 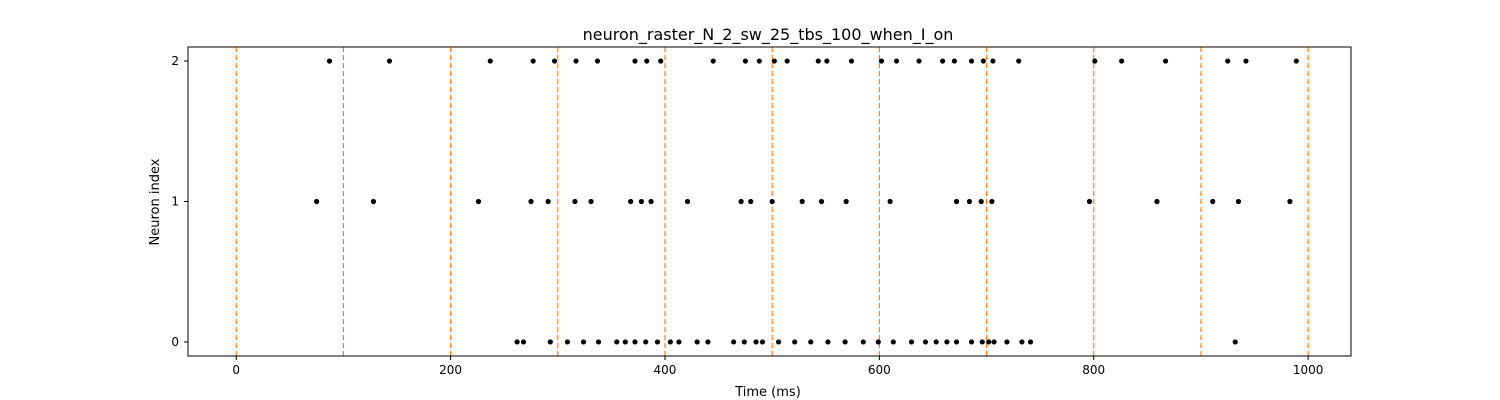 I want to click on y-axis-ticks: 0 1 2, so click(x=179, y=201).